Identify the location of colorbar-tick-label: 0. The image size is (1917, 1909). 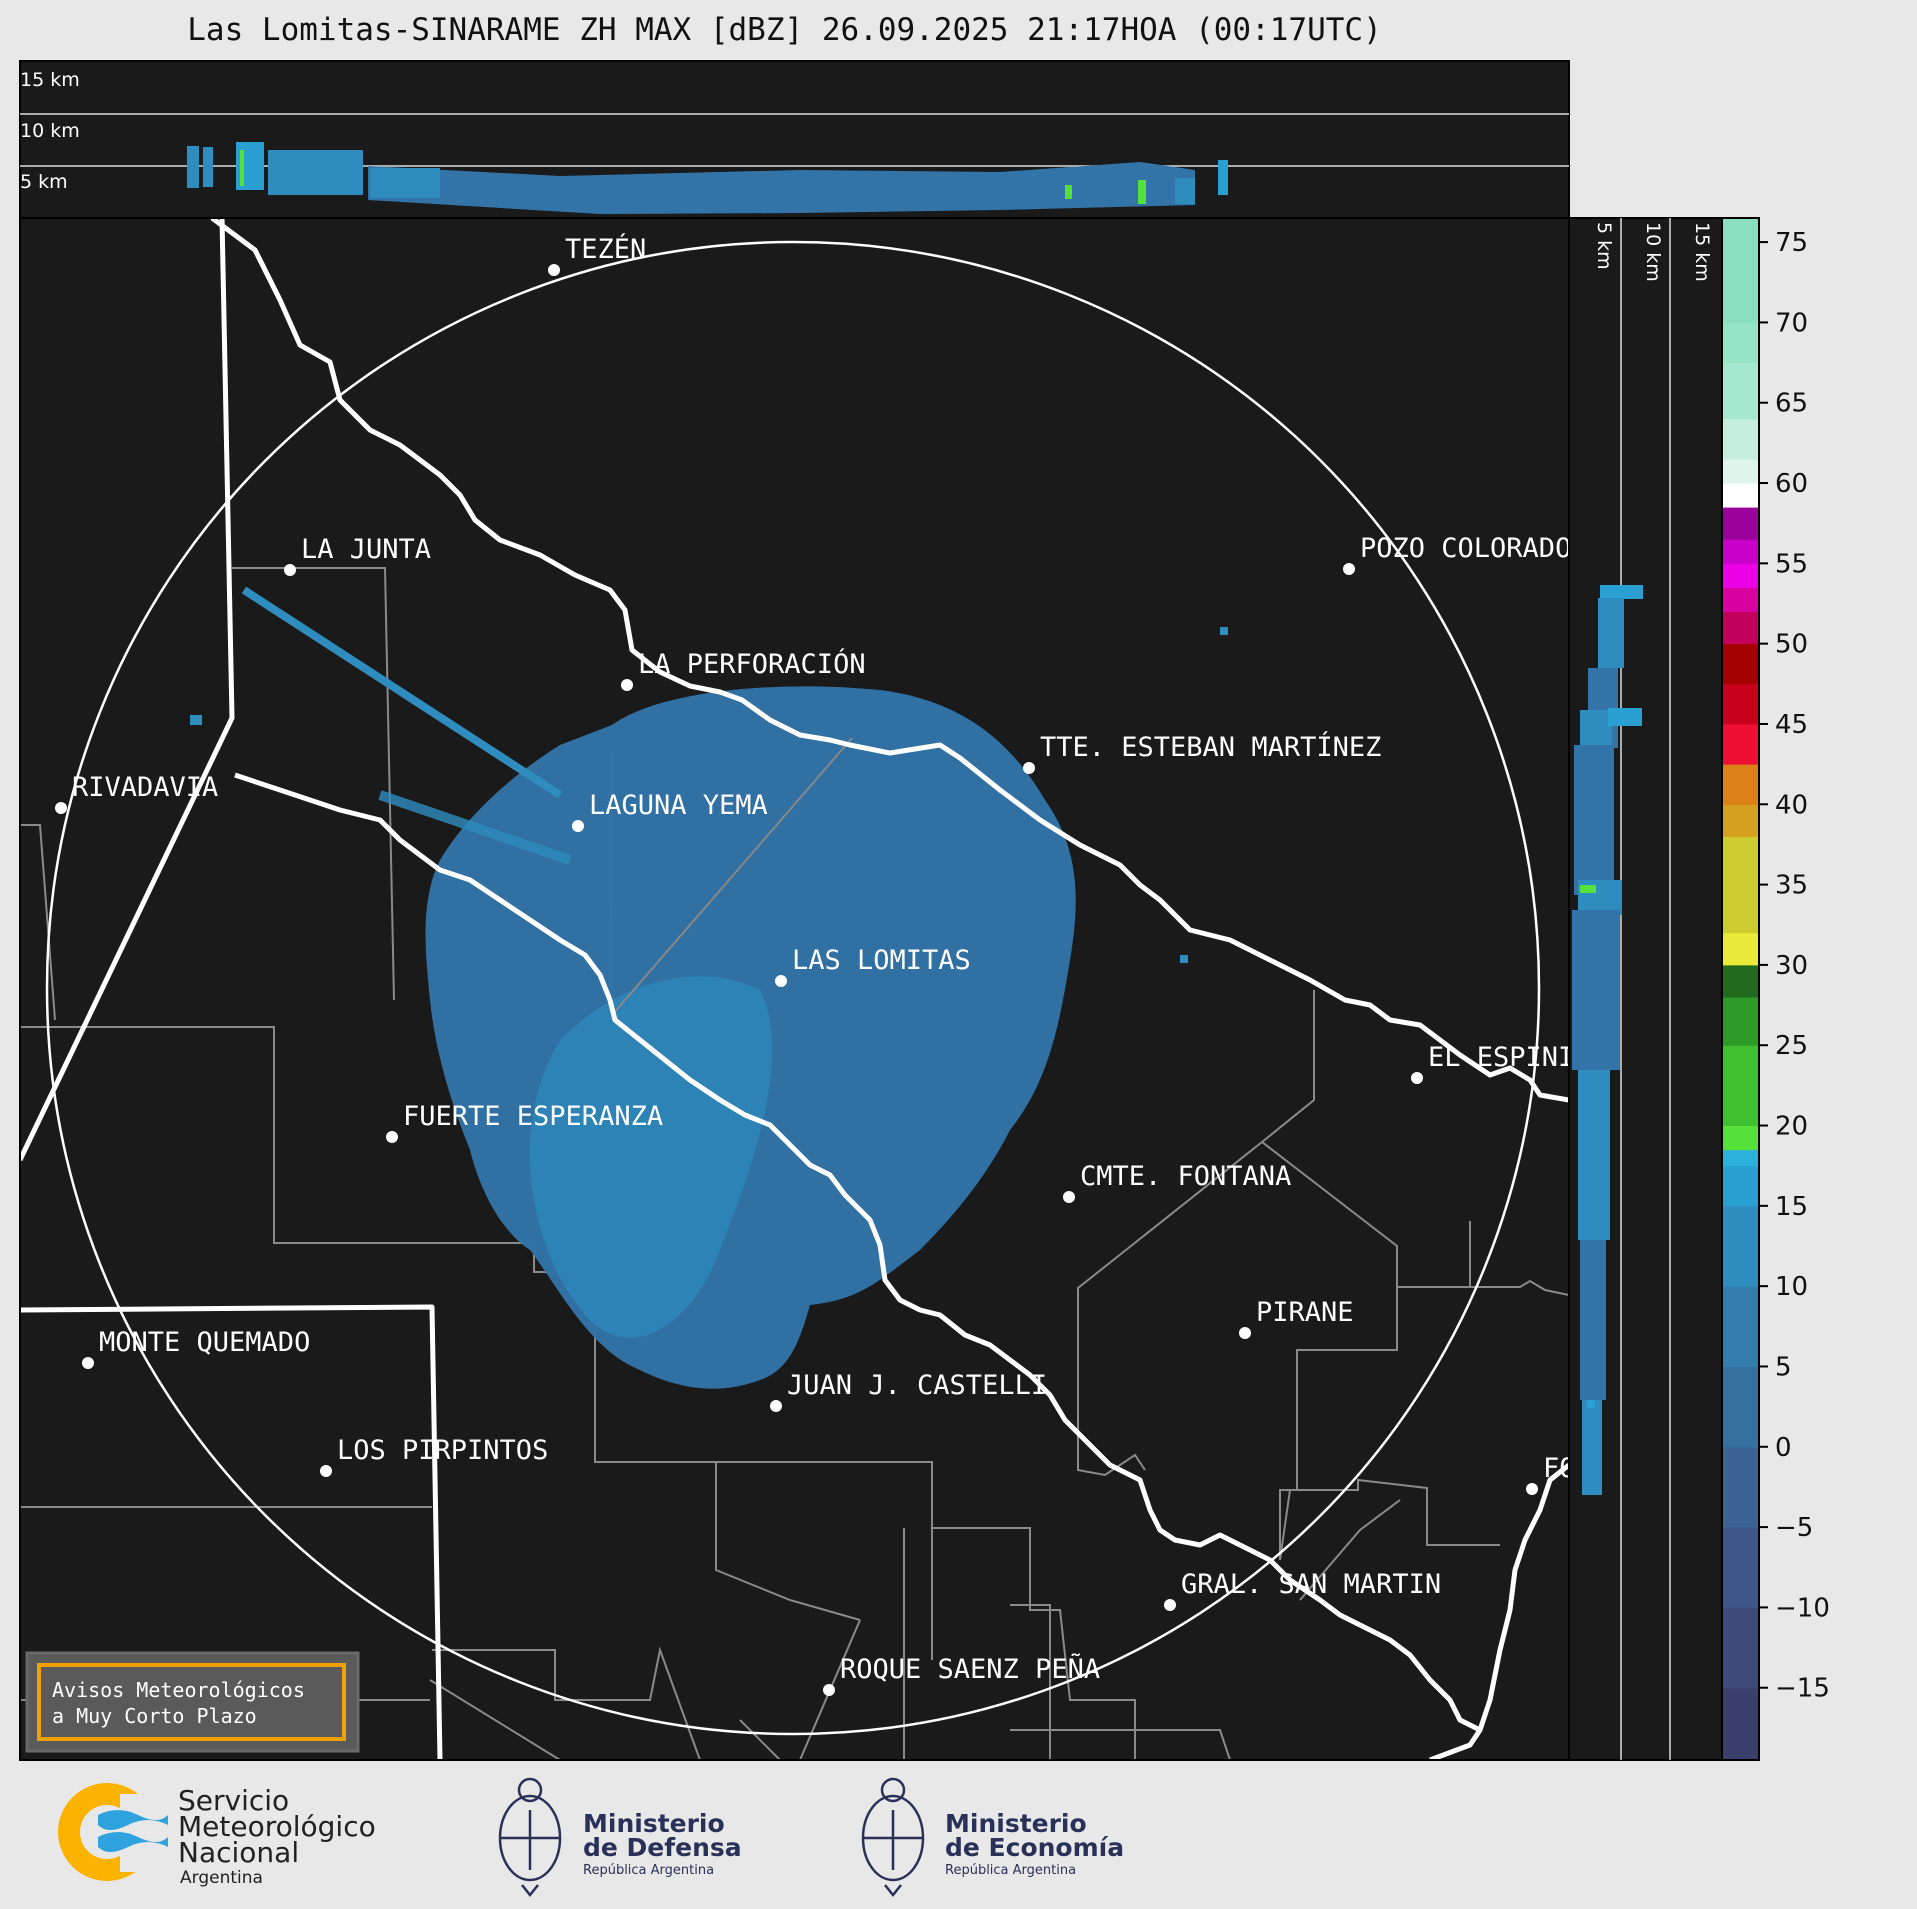
(1783, 1448).